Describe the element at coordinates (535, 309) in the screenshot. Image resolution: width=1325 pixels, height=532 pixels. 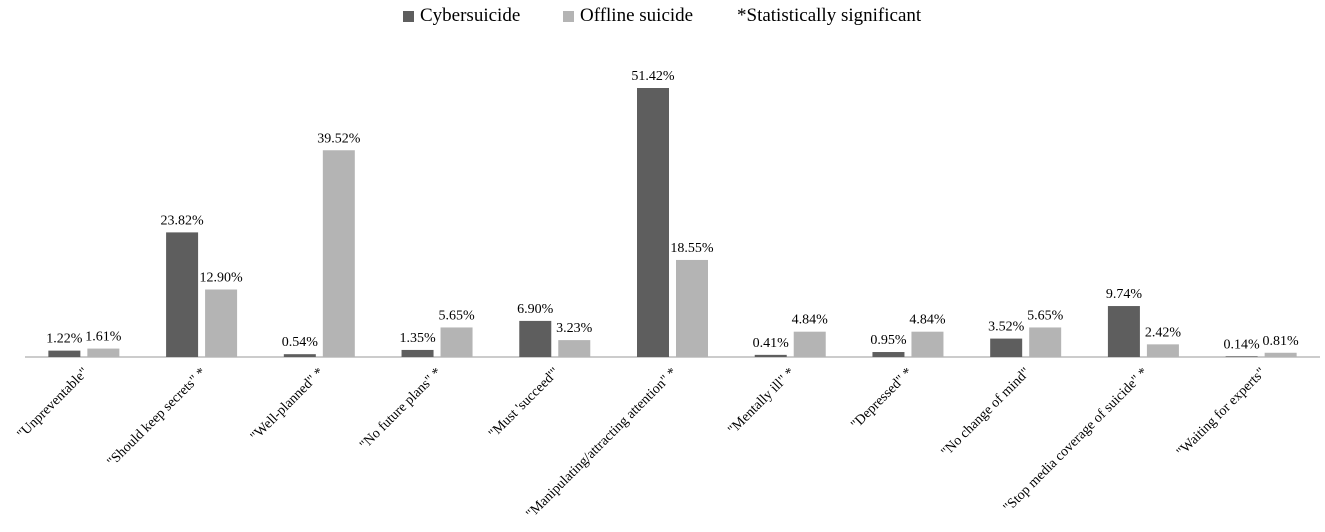
I see `data-label-cybersuicide: 6.90%` at that location.